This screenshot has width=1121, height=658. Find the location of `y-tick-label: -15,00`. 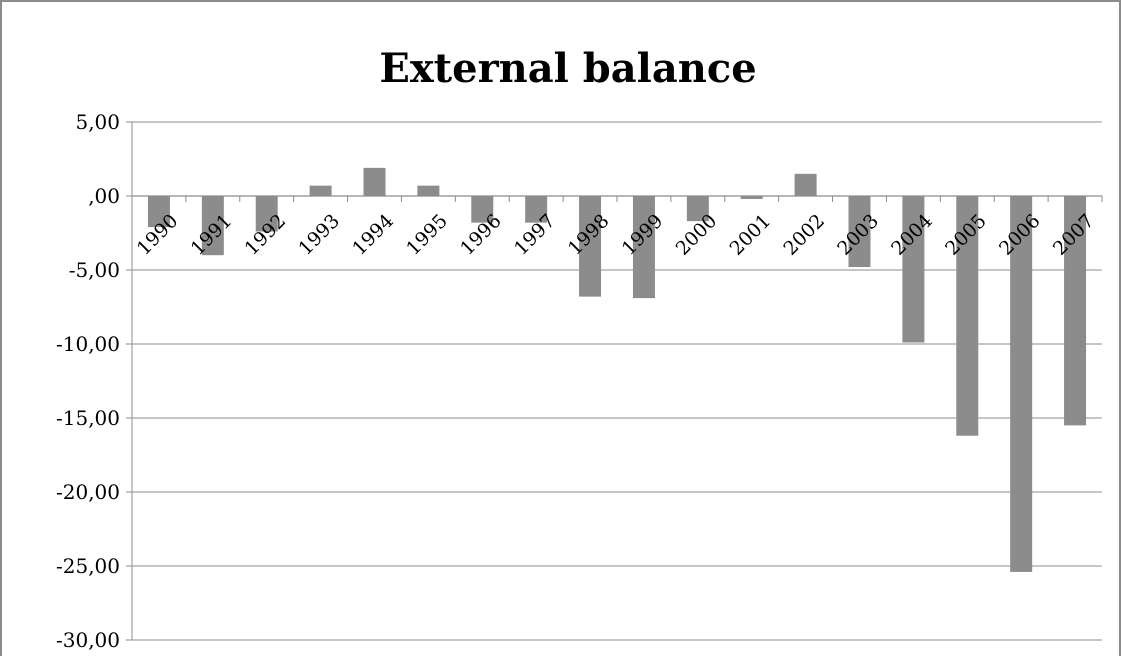

y-tick-label: -15,00 is located at coordinates (88, 418).